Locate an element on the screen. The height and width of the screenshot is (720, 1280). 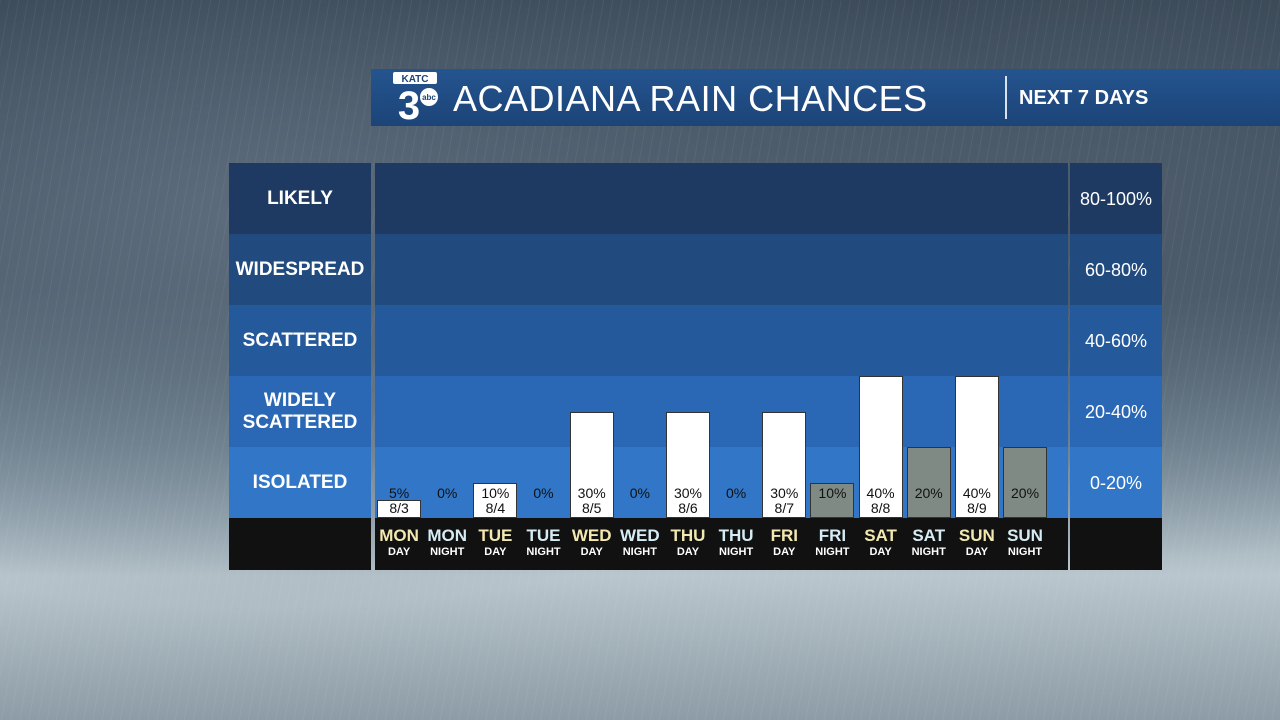
svg-text: 3 is located at coordinates (409, 103).